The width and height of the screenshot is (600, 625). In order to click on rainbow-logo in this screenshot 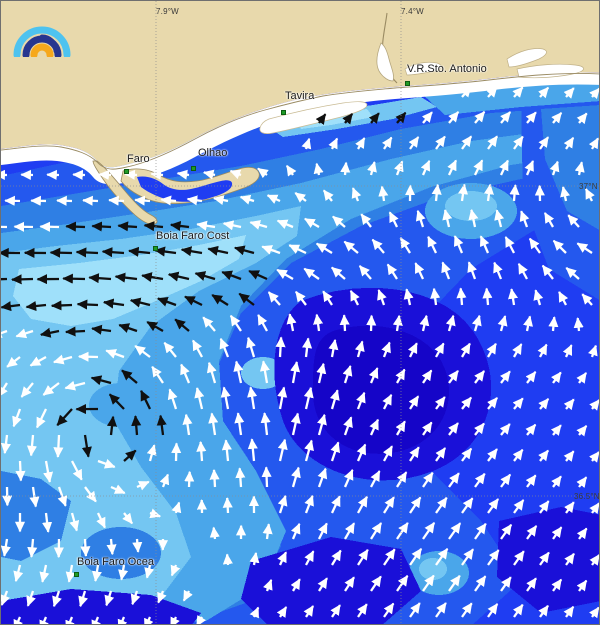, I will do `click(42, 36)`.